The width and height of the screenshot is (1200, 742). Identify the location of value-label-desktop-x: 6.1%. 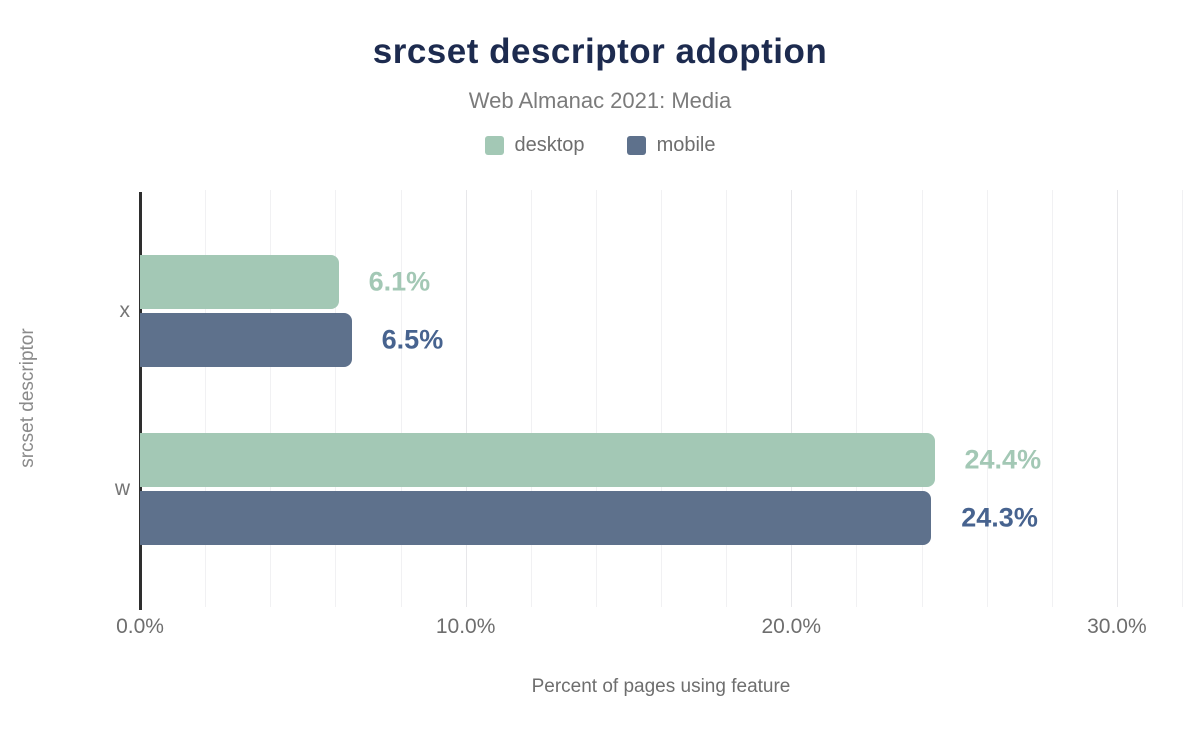
(399, 281).